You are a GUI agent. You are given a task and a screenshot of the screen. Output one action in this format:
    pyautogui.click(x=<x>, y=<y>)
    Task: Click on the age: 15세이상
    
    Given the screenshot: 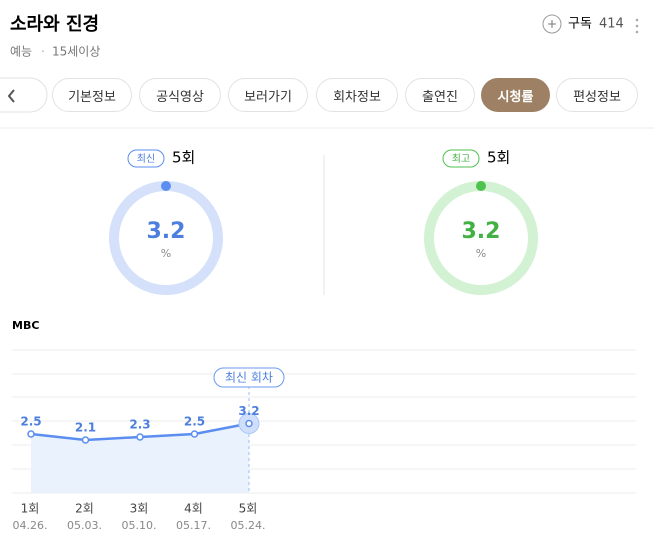 What is the action you would take?
    pyautogui.click(x=76, y=52)
    